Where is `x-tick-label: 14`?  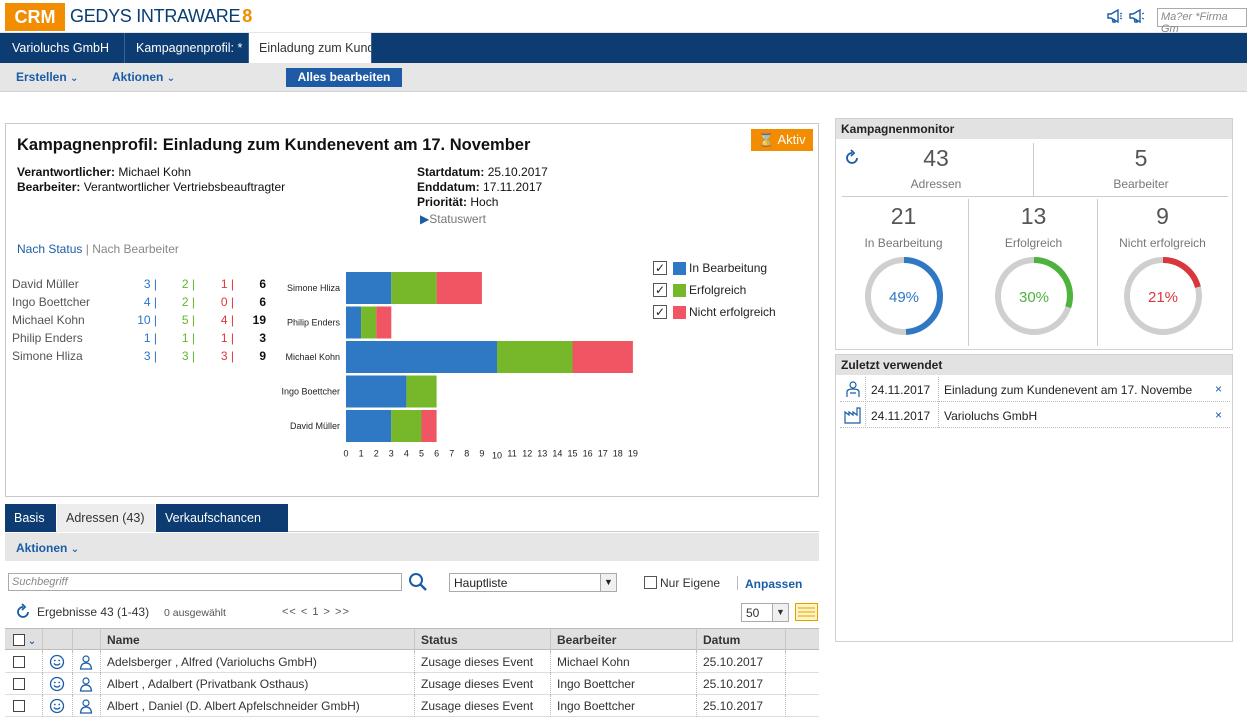
x-tick-label: 14 is located at coordinates (557, 454).